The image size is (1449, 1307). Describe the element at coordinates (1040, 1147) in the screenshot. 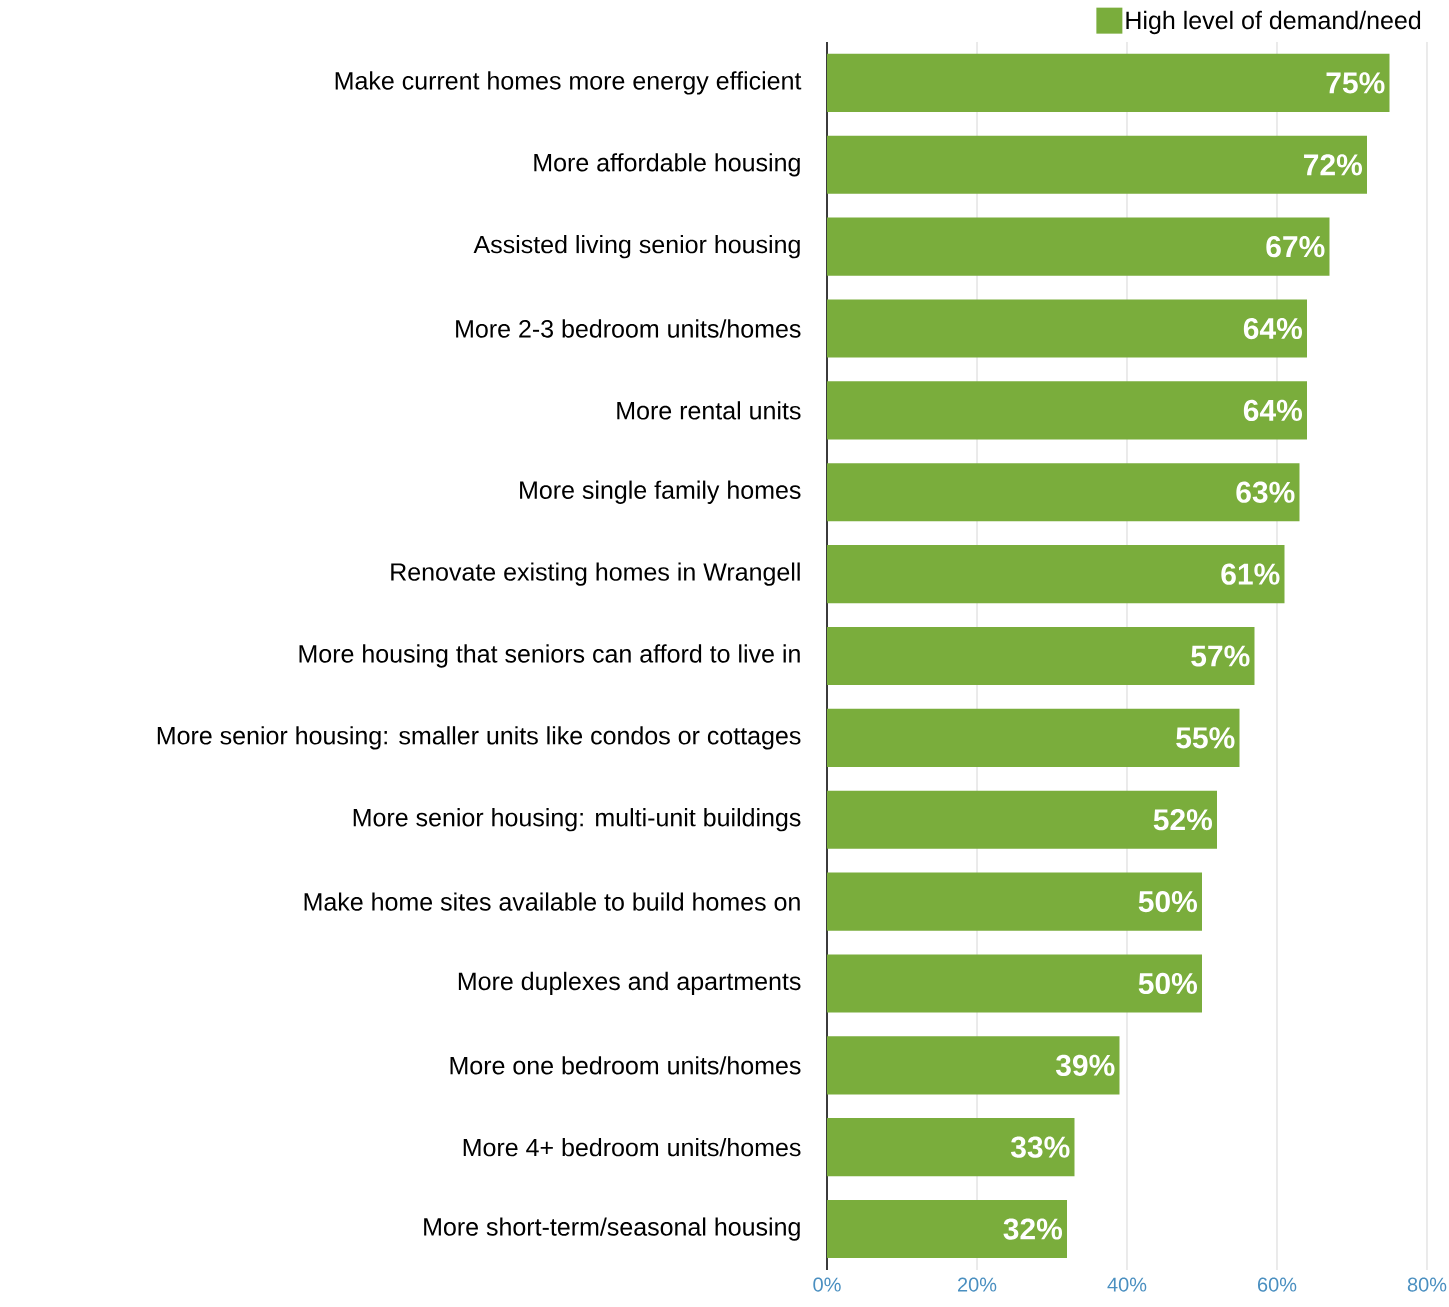

I see `data-label: 33%` at that location.